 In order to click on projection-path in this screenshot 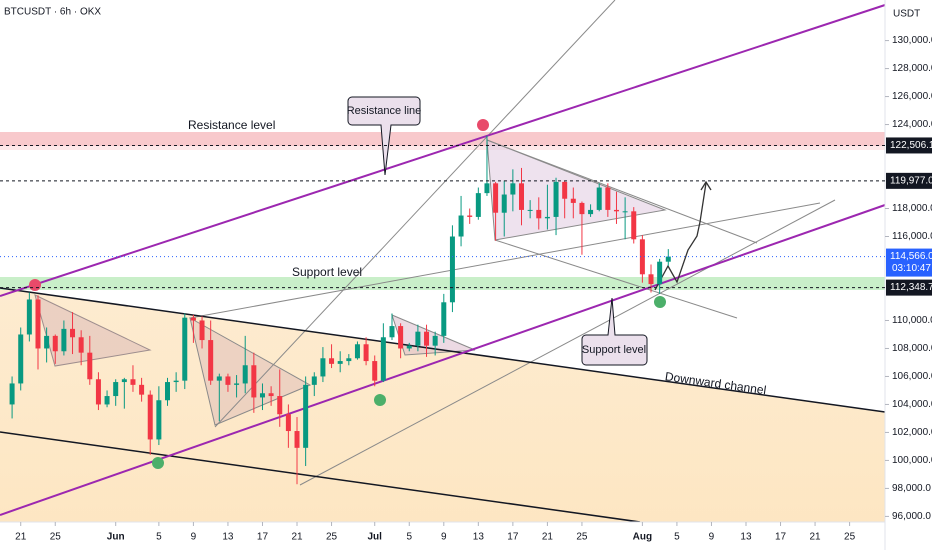, I will do `click(680, 236)`.